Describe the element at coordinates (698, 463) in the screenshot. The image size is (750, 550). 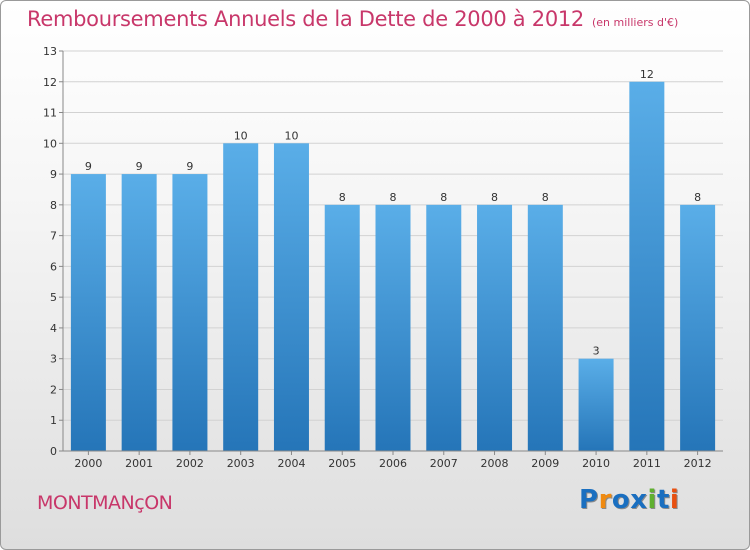
I see `x-tick-label: 2012` at that location.